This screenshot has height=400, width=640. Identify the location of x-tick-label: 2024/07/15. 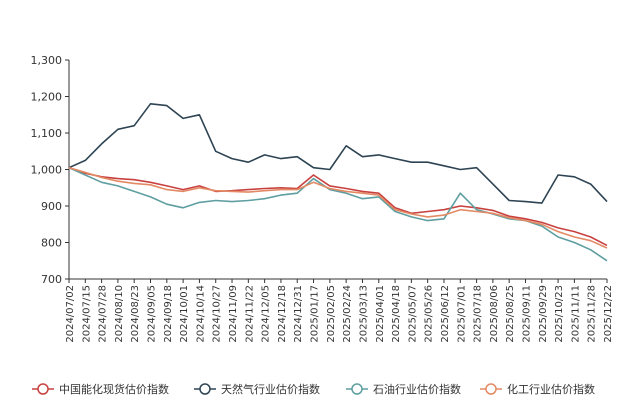
(86, 314).